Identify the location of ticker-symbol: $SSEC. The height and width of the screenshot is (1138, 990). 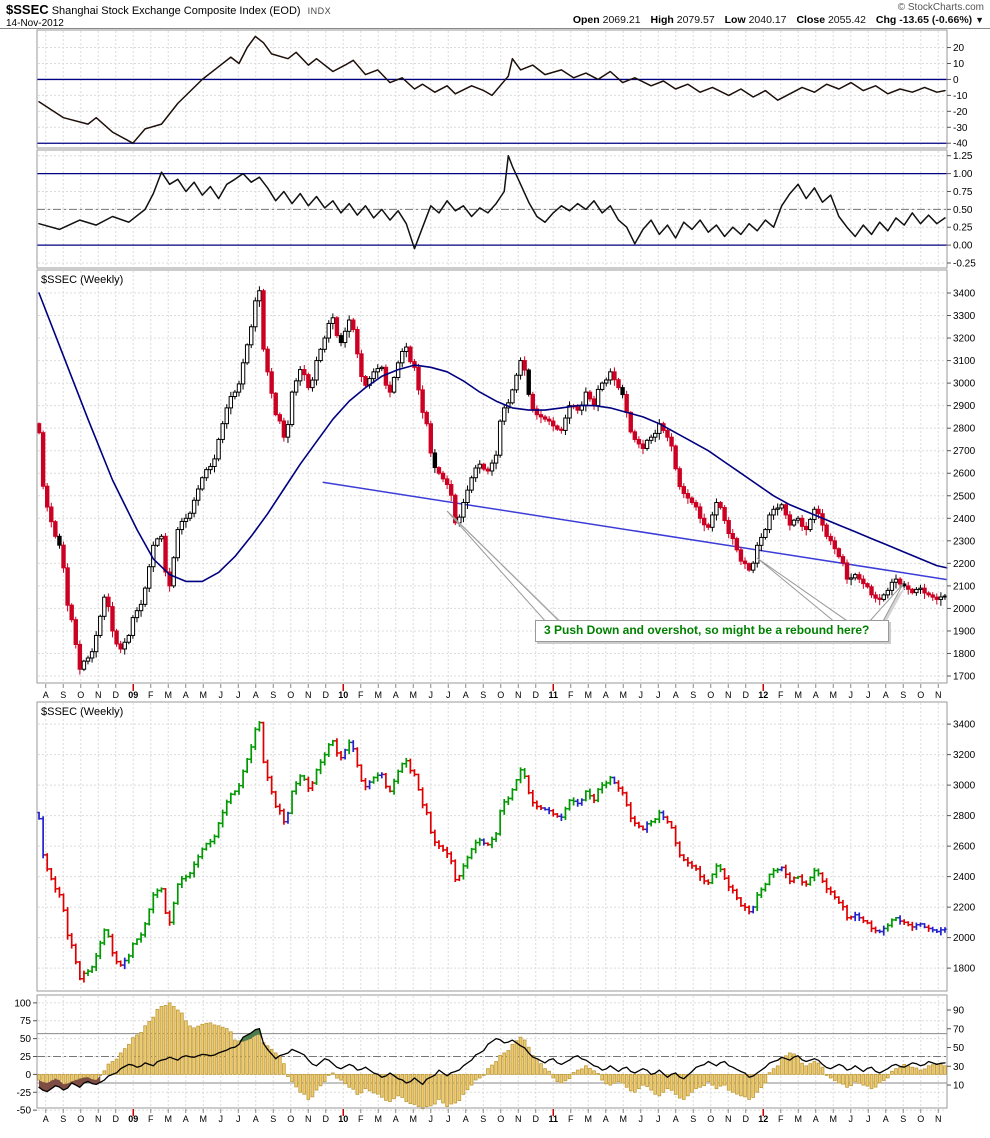
(27, 9).